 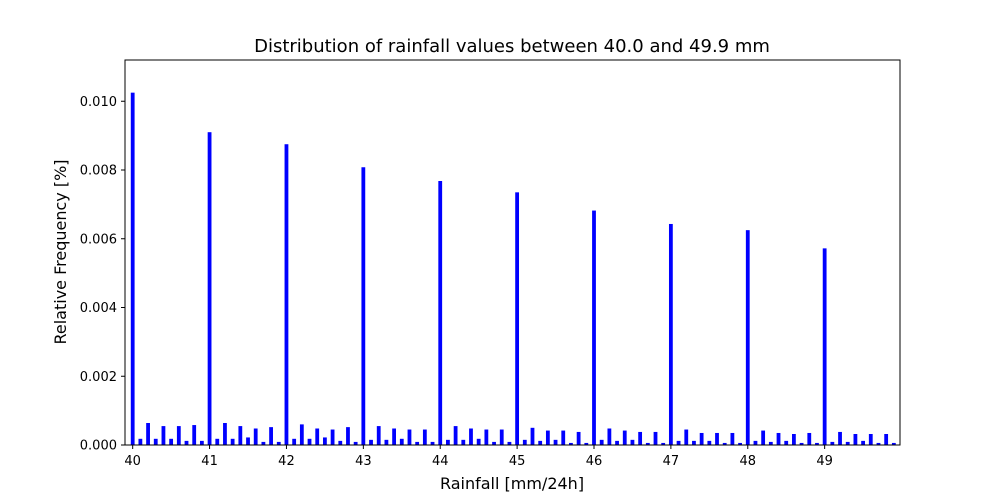 What do you see at coordinates (671, 461) in the screenshot?
I see `x-tick-label: 47` at bounding box center [671, 461].